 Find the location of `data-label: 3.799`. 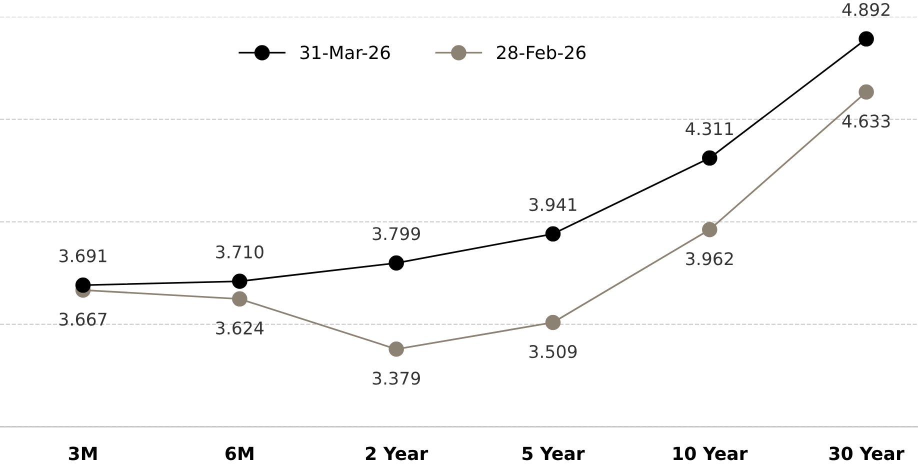

data-label: 3.799 is located at coordinates (396, 233).